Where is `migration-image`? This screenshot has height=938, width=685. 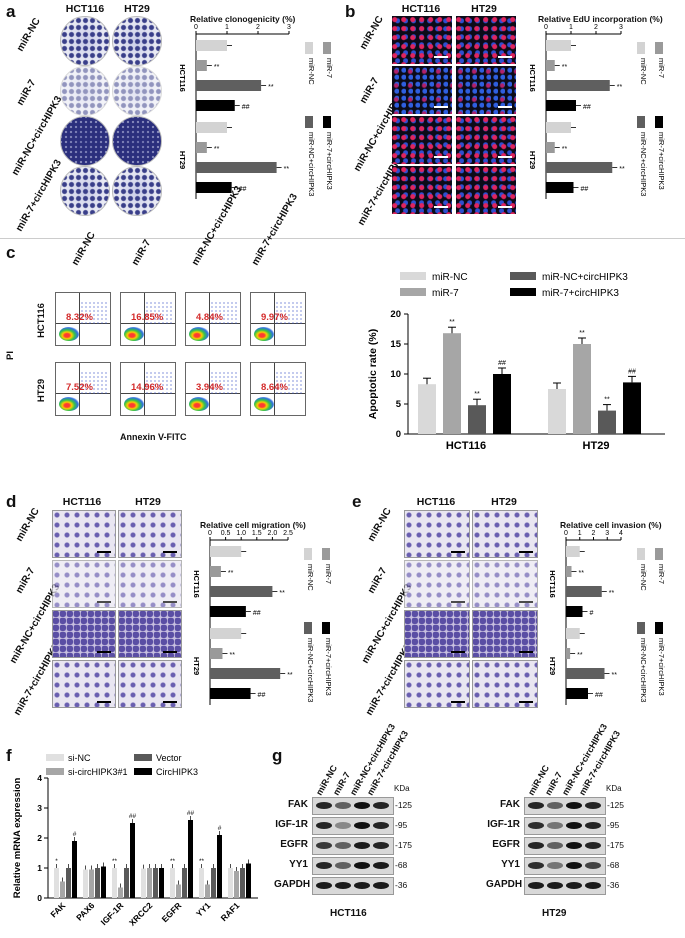
migration-image is located at coordinates (150, 634).